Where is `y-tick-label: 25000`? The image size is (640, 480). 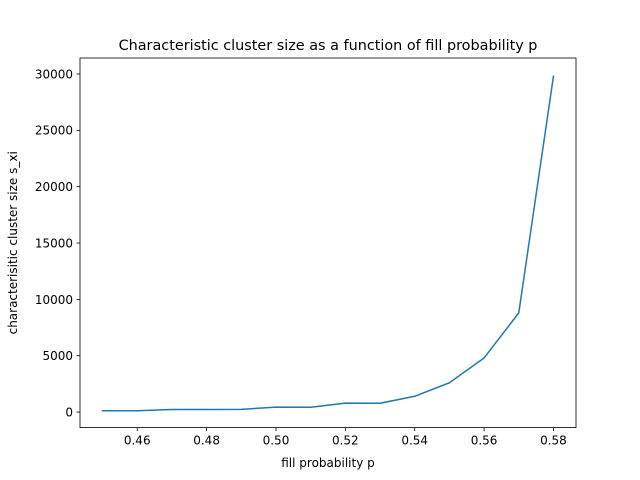 y-tick-label: 25000 is located at coordinates (54, 131).